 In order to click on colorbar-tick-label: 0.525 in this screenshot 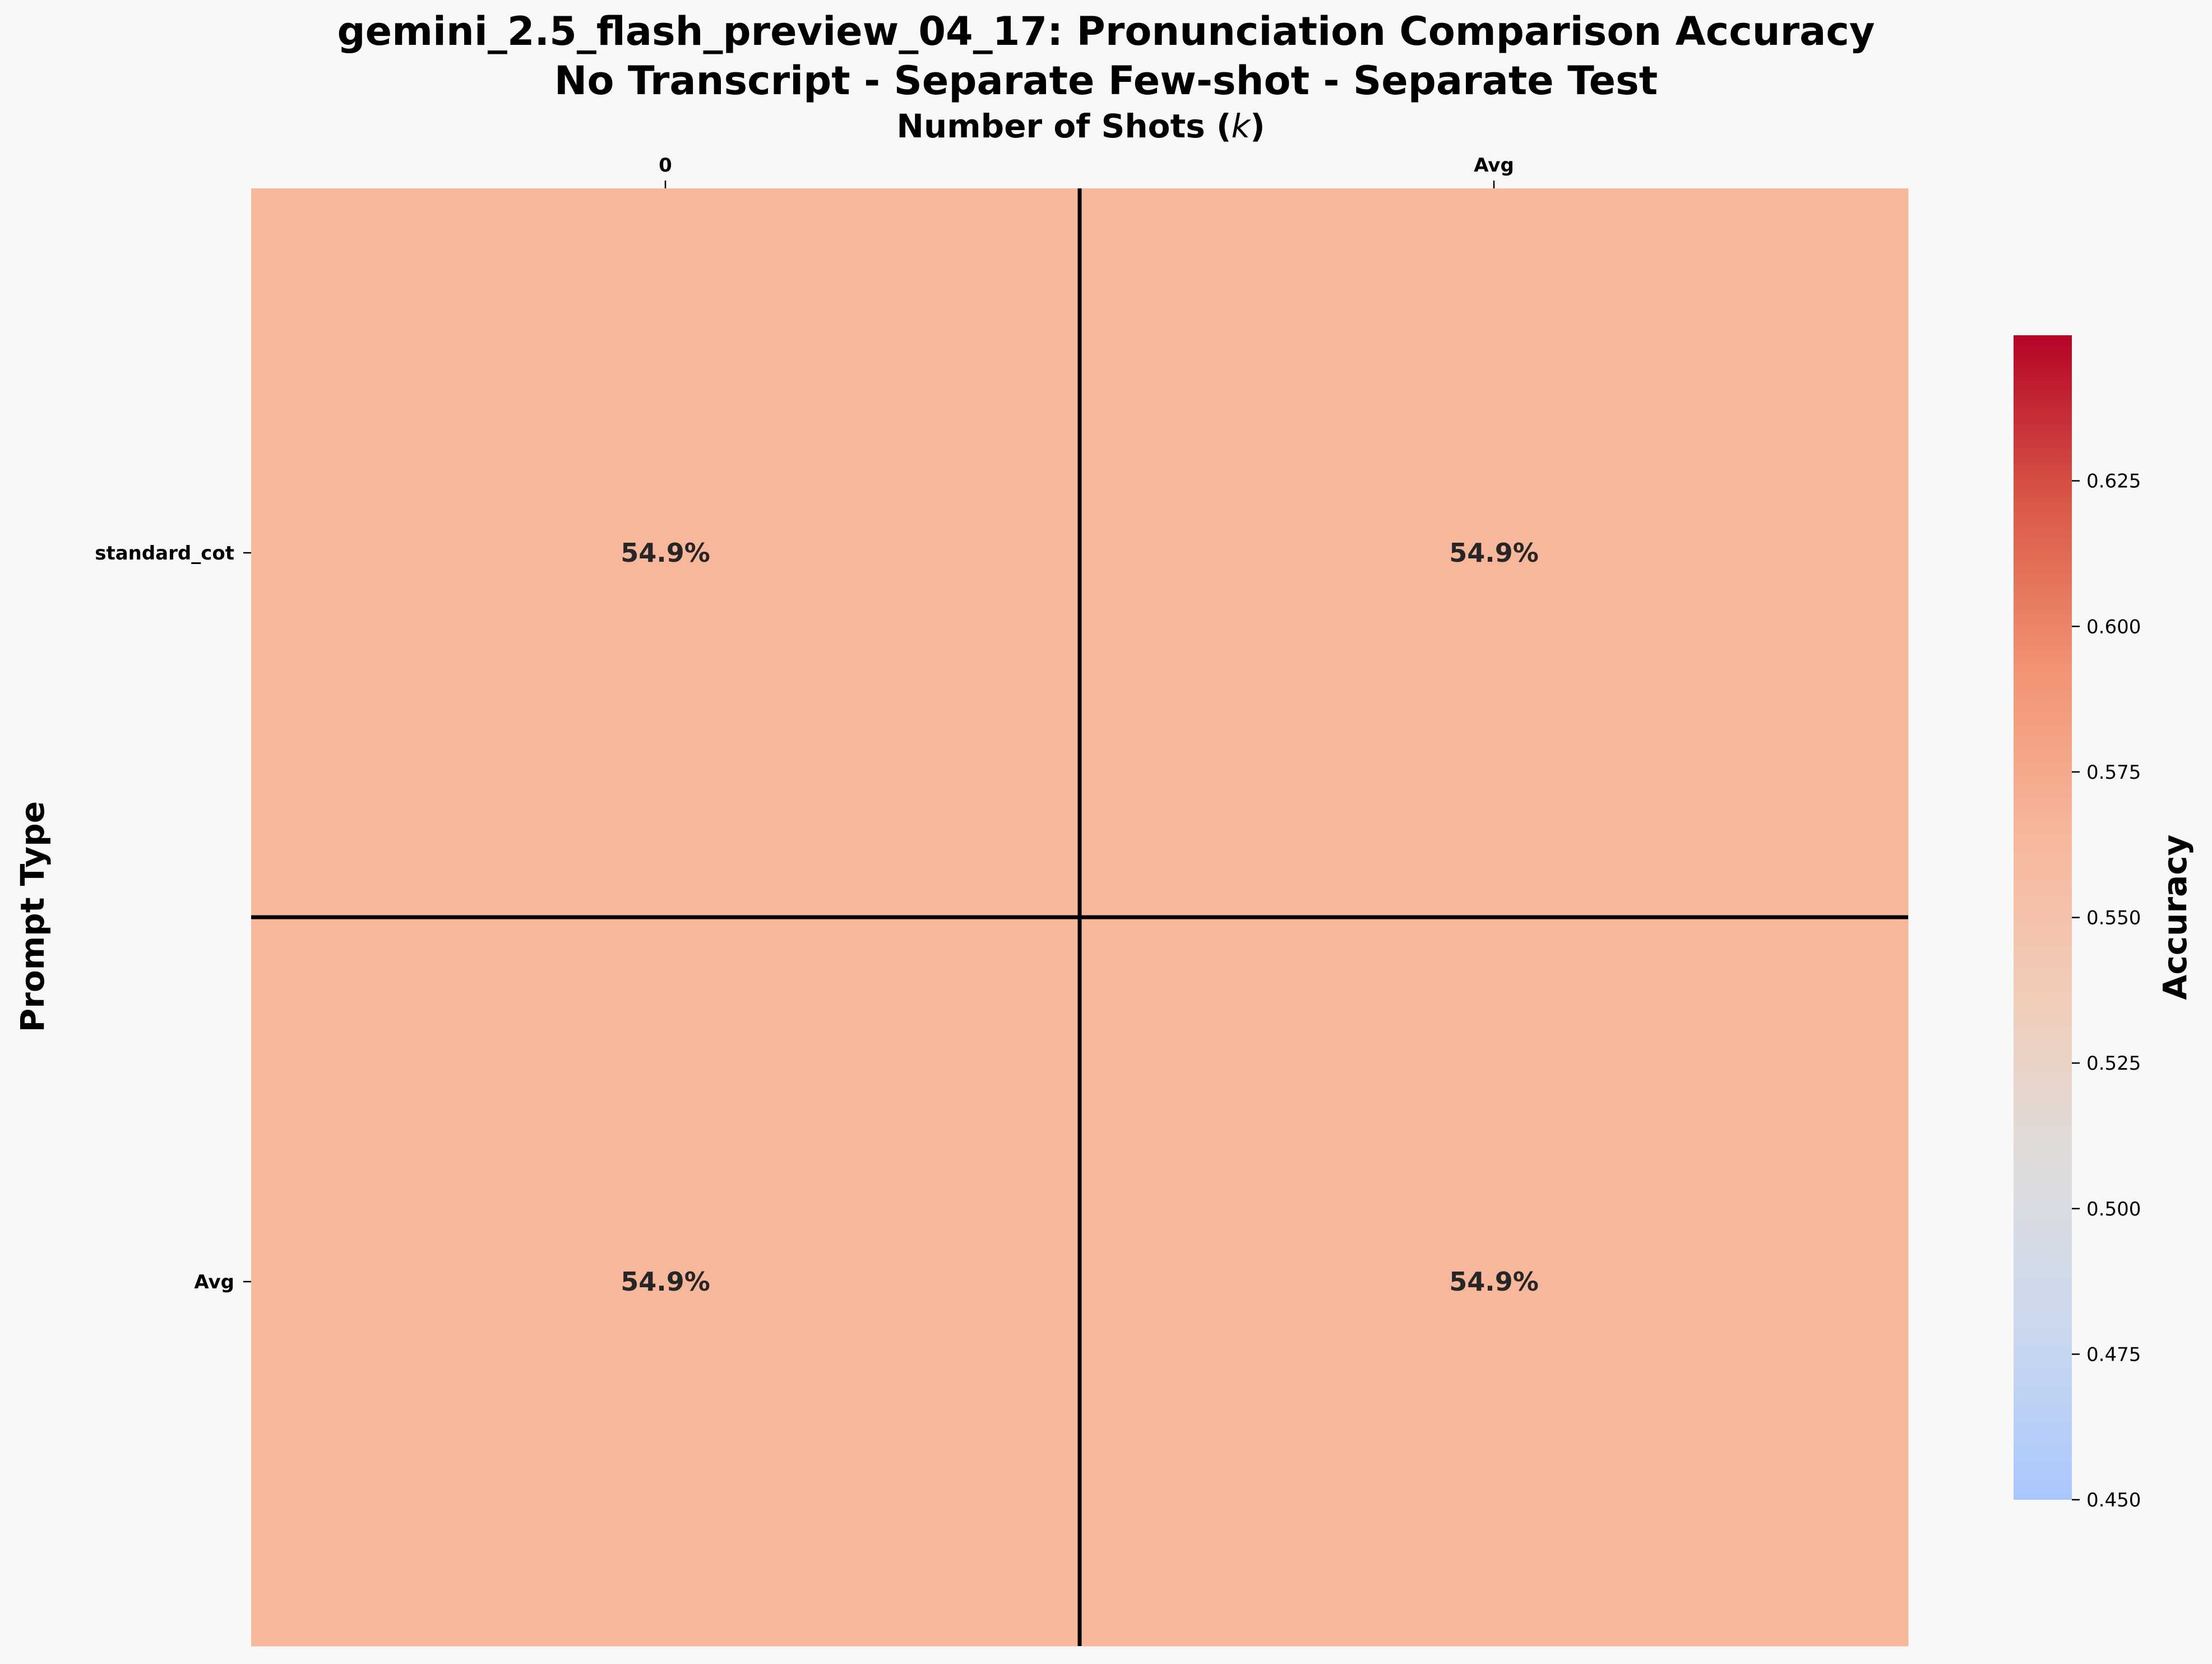, I will do `click(2113, 1063)`.